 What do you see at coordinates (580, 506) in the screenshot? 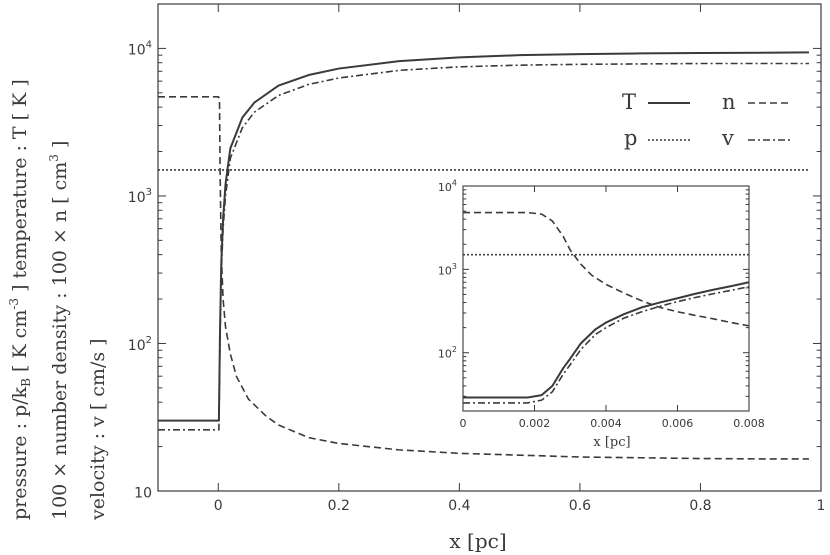
I see `main-x-tick-label: 0.6` at bounding box center [580, 506].